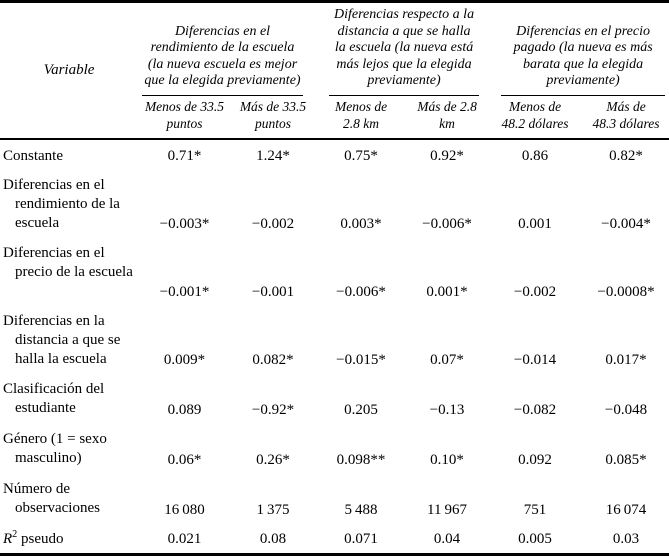 Image resolution: width=669 pixels, height=559 pixels. Describe the element at coordinates (626, 459) in the screenshot. I see `data-cell: 0.085*` at that location.